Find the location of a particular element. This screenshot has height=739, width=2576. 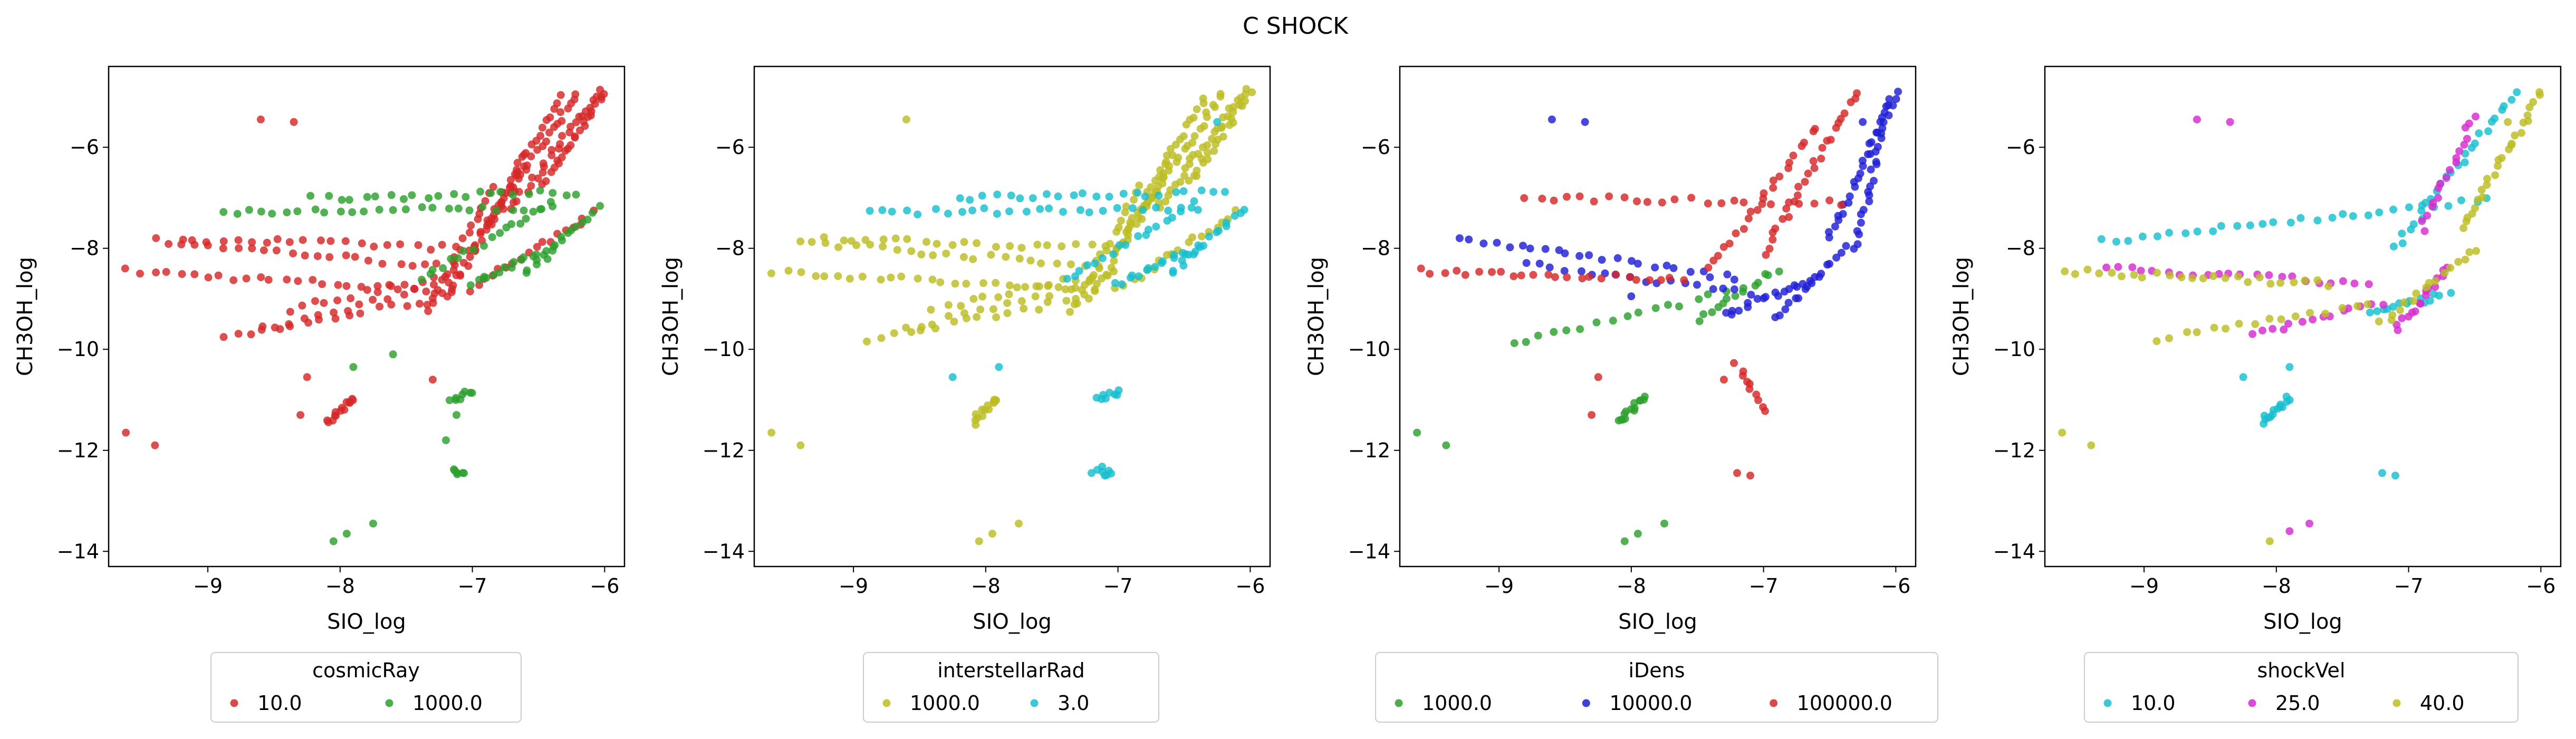

x-tick-label: −8 is located at coordinates (986, 586).